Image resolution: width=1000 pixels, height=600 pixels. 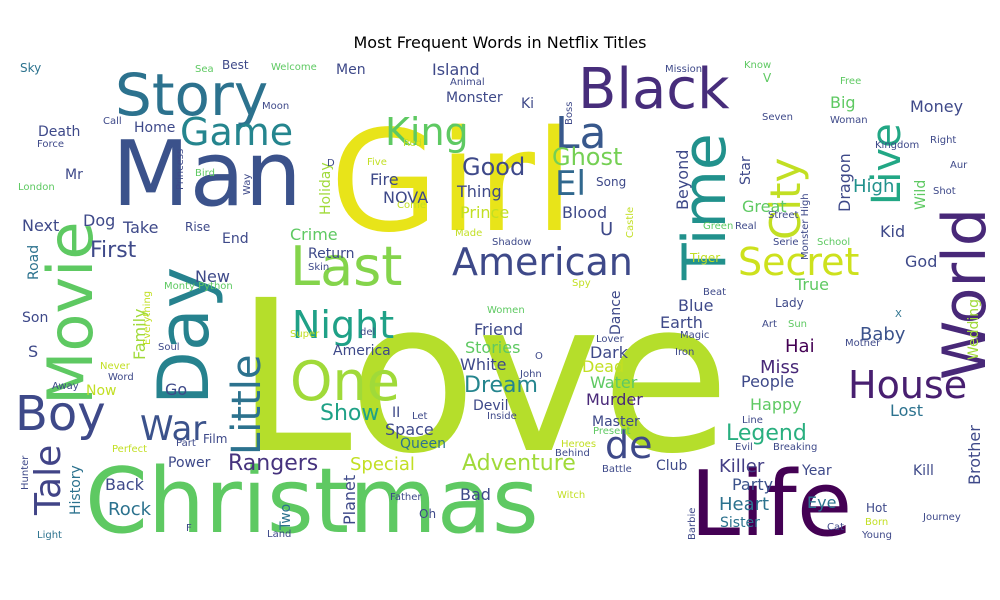 I want to click on word-u: U, so click(x=606, y=229).